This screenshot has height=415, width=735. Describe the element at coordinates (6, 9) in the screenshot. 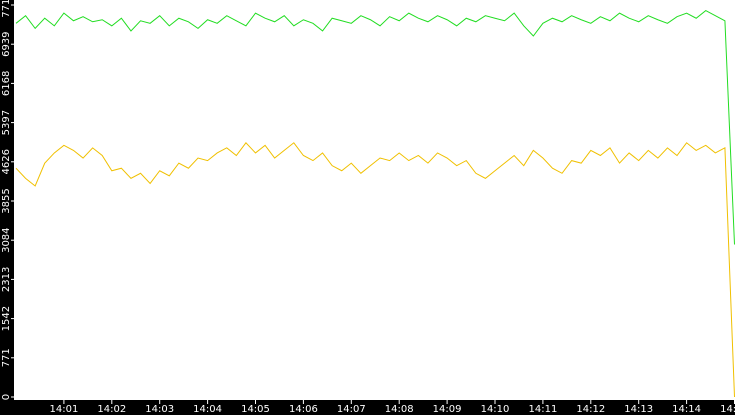

I see `y-tick-label: 7710` at that location.